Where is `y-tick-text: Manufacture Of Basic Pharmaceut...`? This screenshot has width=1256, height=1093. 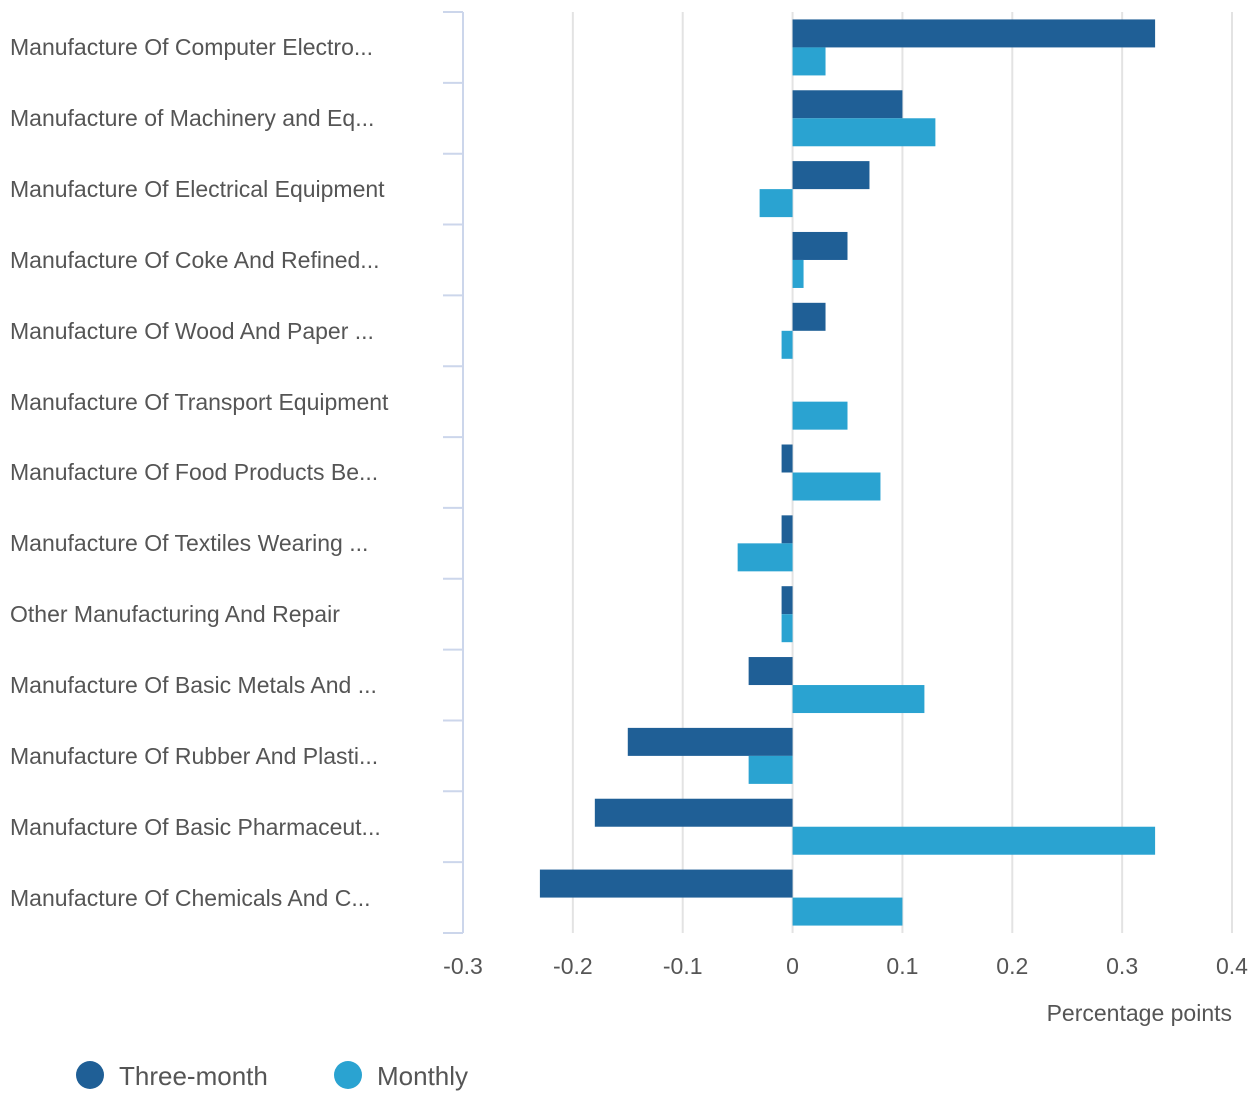 y-tick-text: Manufacture Of Basic Pharmaceut... is located at coordinates (195, 826).